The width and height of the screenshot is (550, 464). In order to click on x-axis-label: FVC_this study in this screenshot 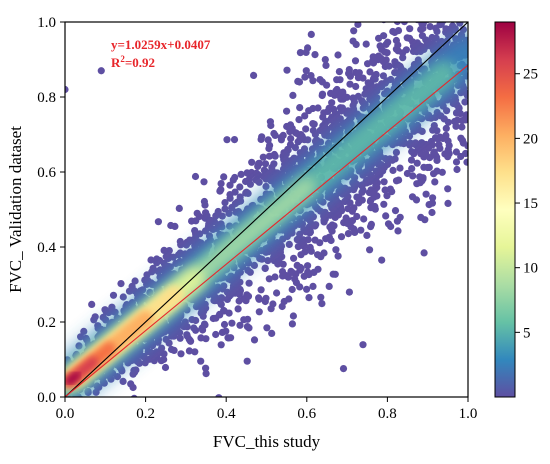, I will do `click(267, 441)`.